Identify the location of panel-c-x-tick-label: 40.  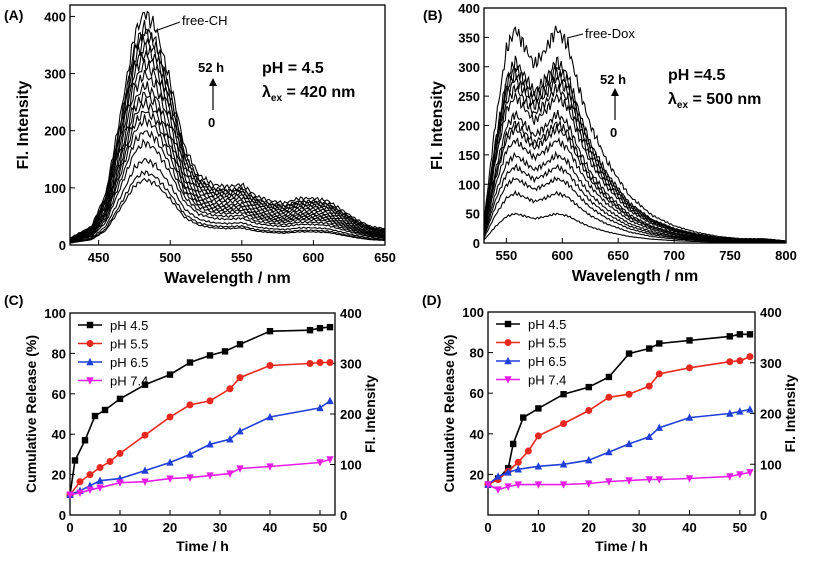
(270, 527).